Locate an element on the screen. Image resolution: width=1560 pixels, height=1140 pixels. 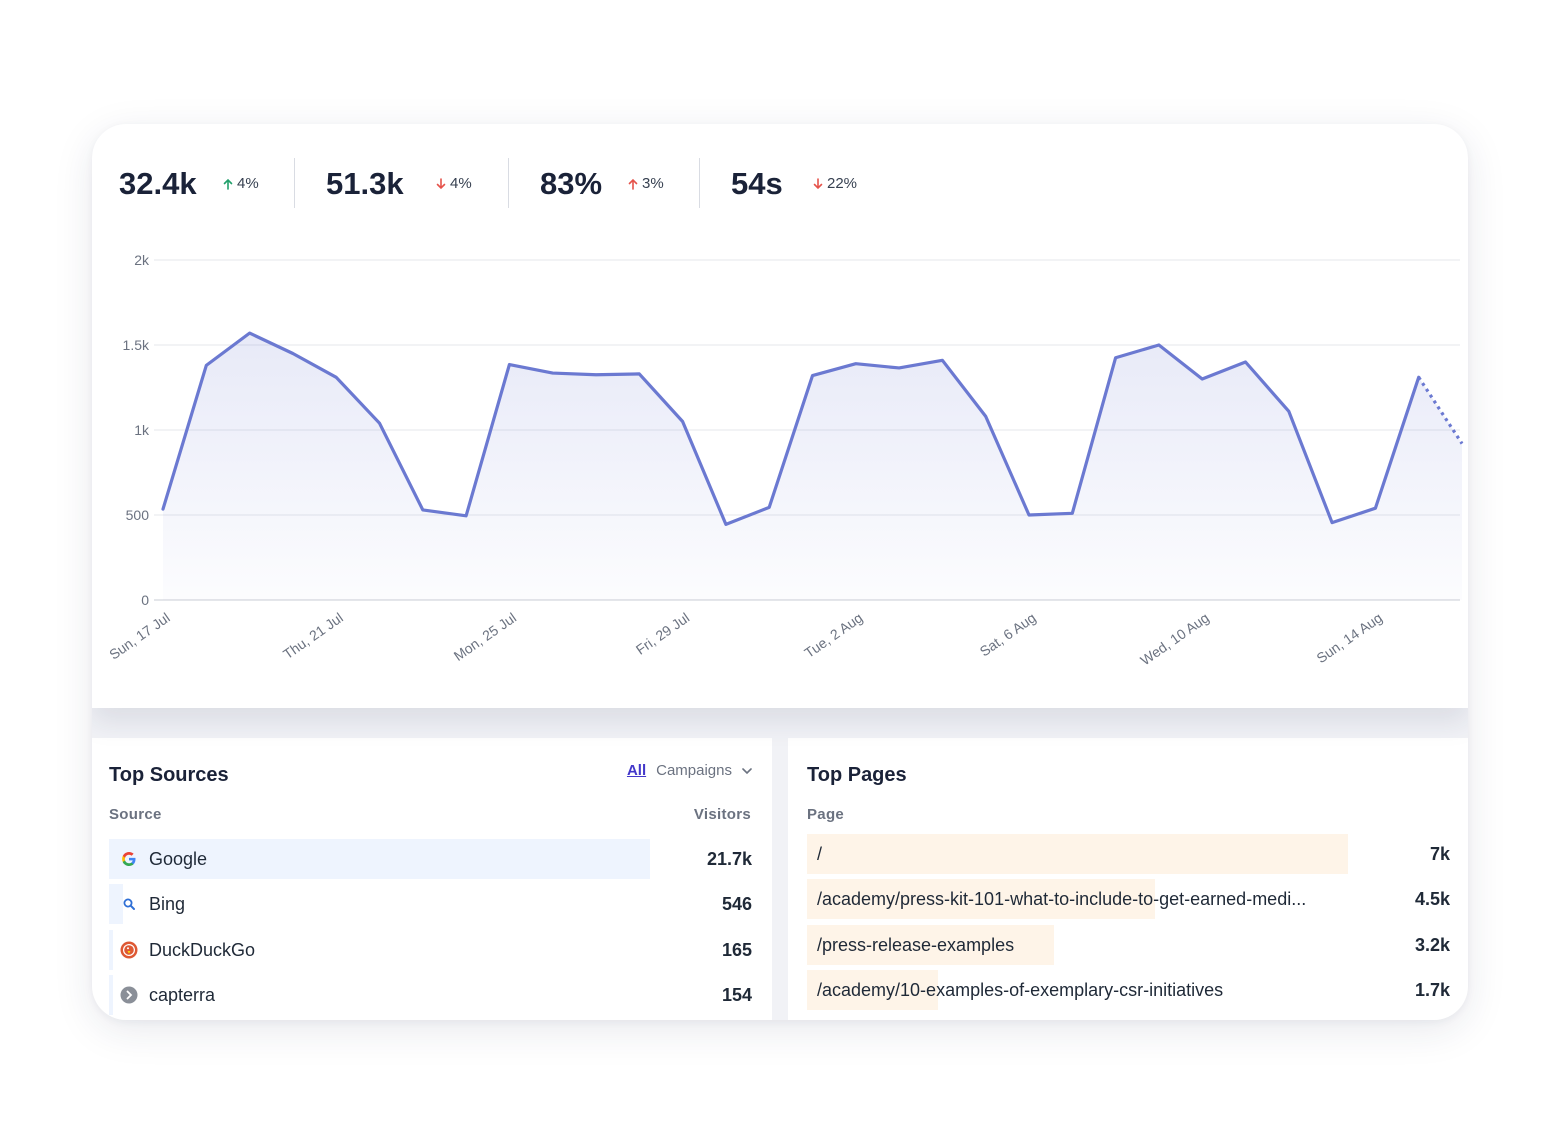
row-label: /press-release-examples is located at coordinates (916, 945).